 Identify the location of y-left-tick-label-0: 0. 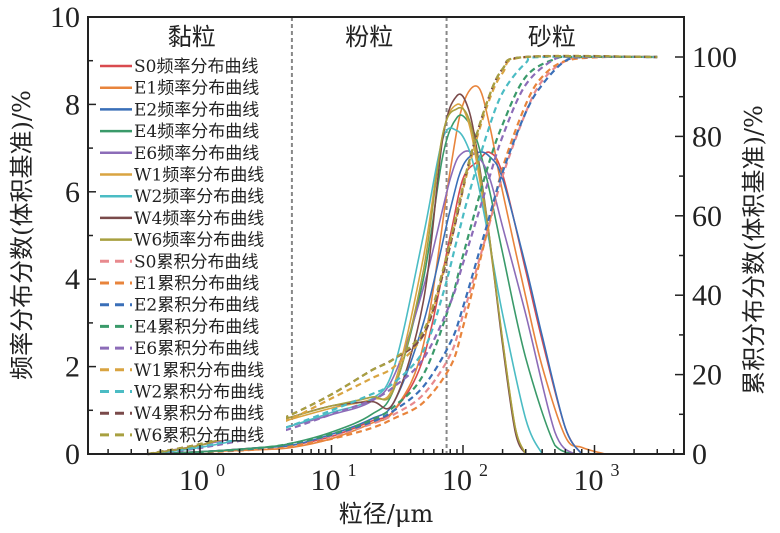
(72, 454).